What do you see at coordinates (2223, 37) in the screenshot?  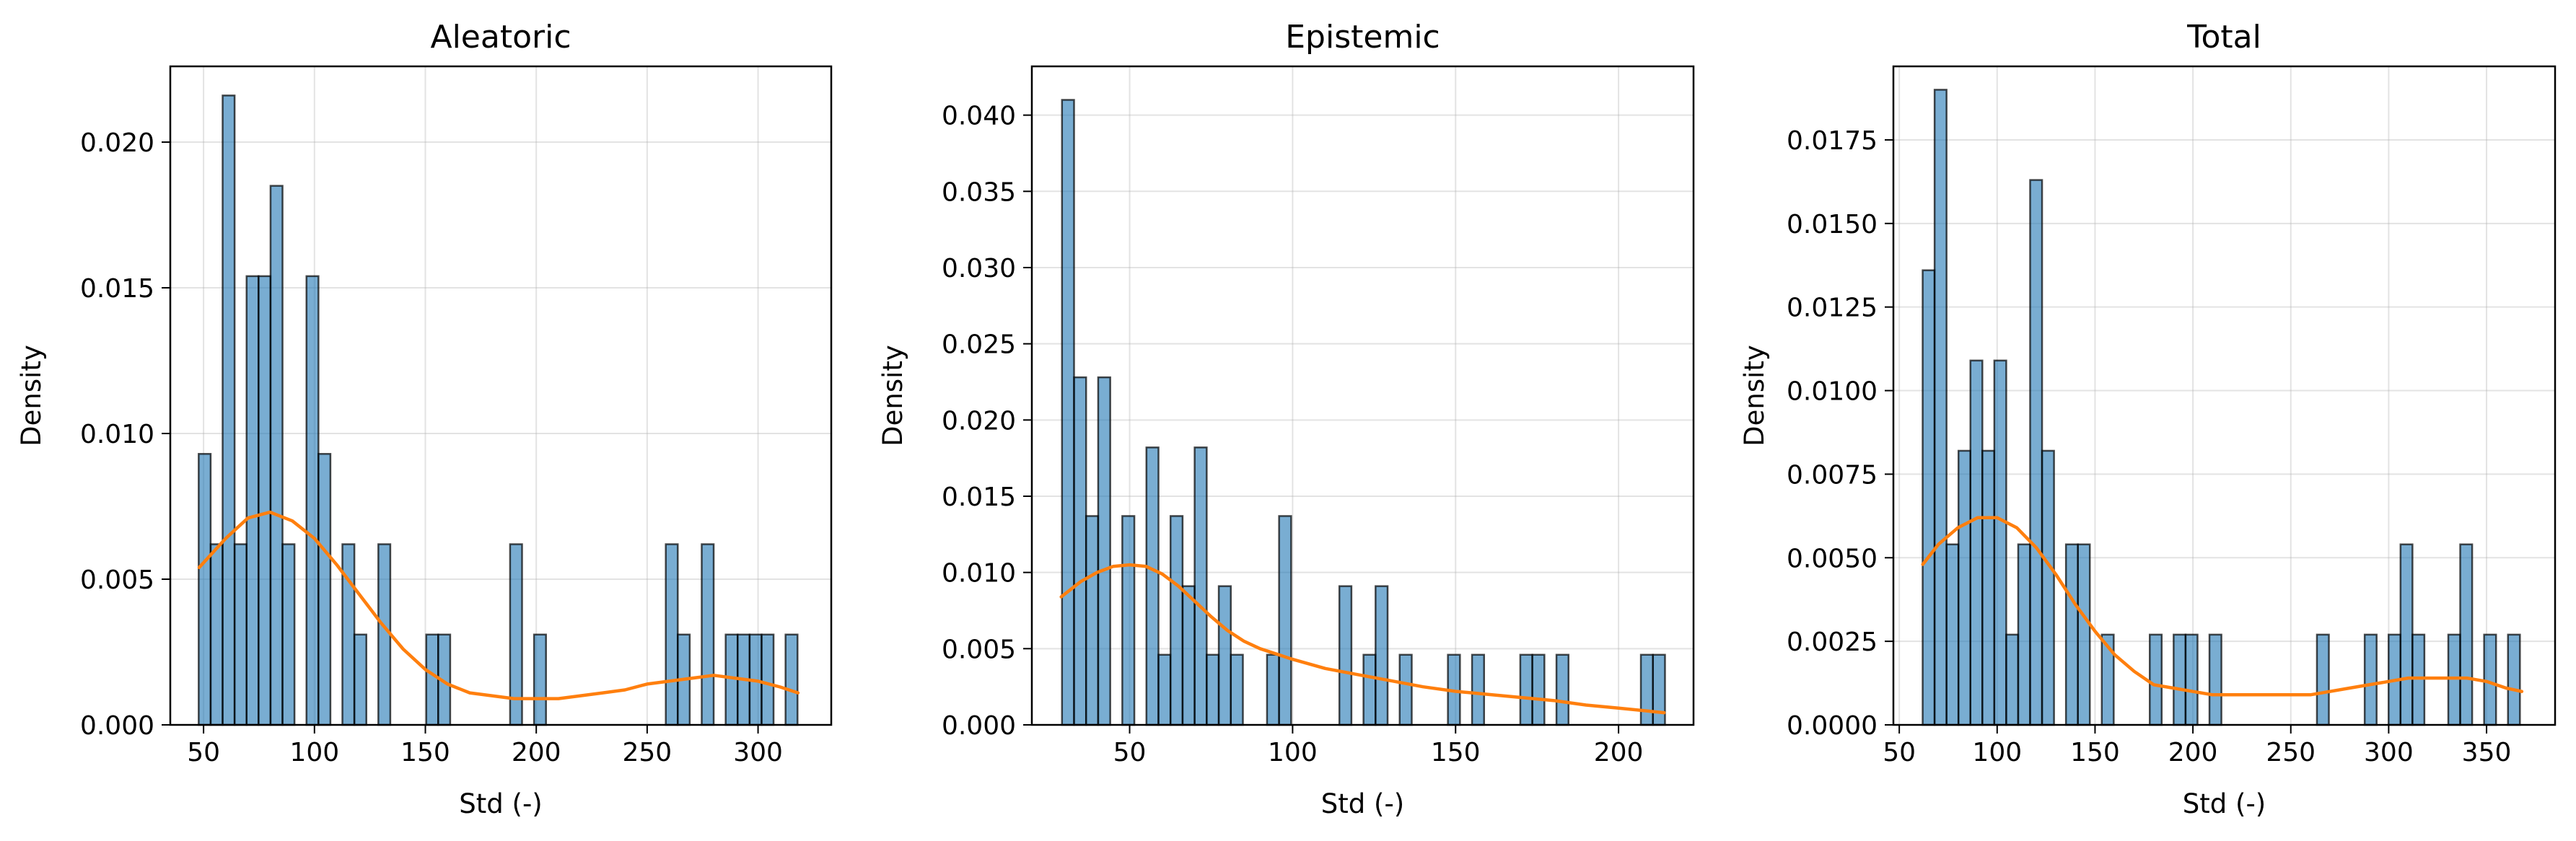 I see `chart-title-total: Total` at bounding box center [2223, 37].